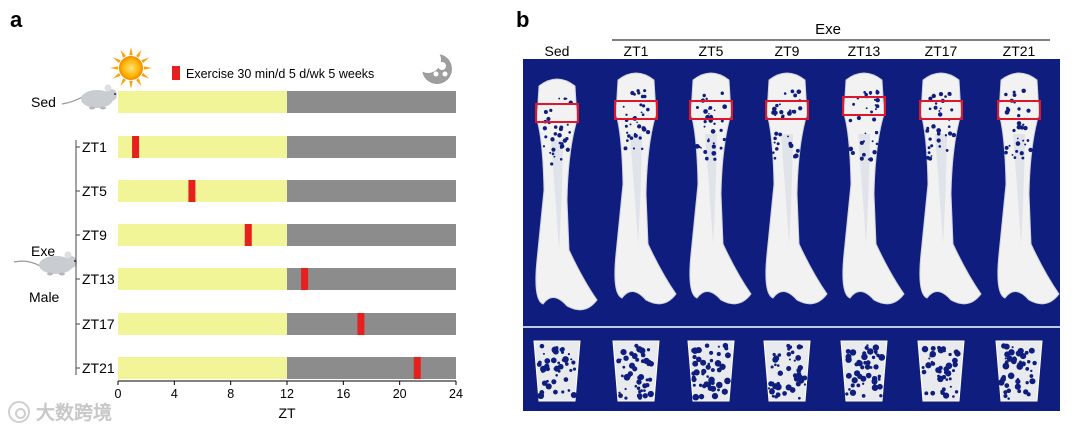 This screenshot has width=1080, height=435. What do you see at coordinates (131, 68) in the screenshot?
I see `sun-icon` at bounding box center [131, 68].